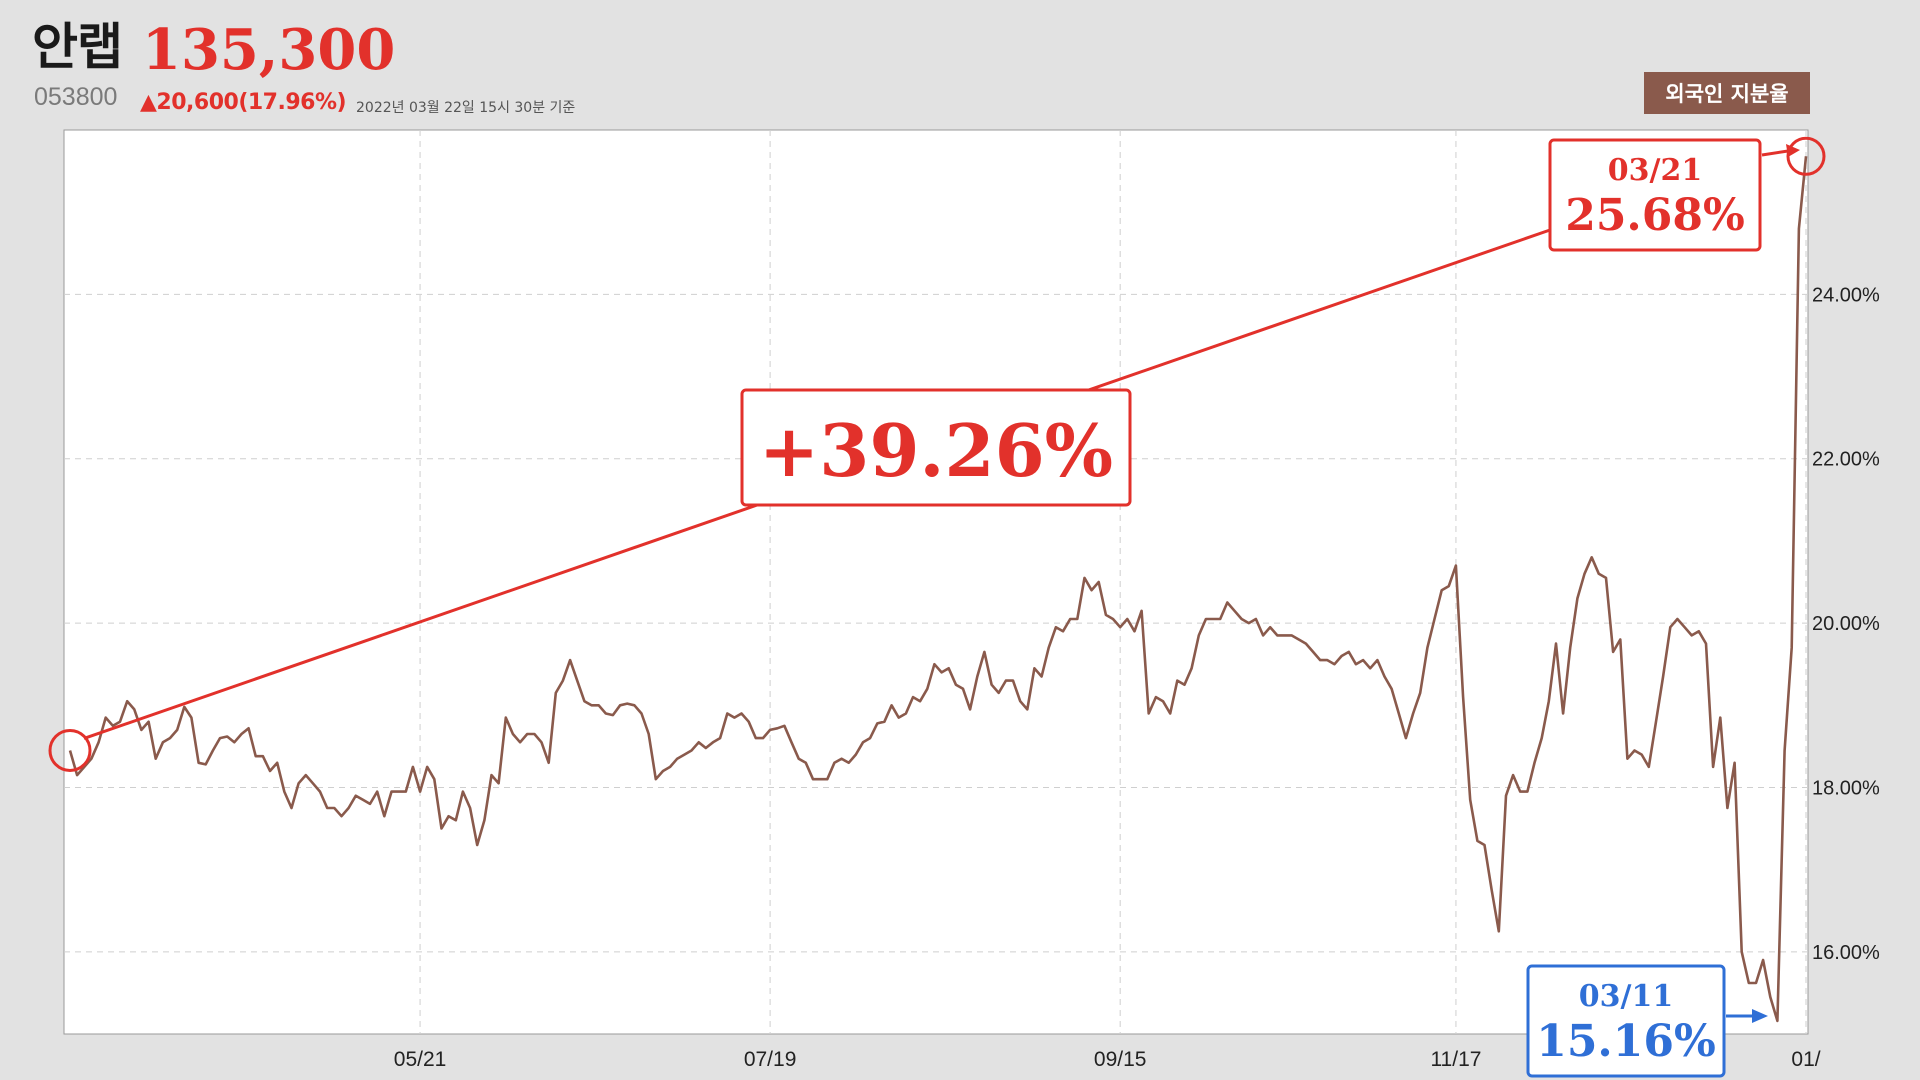 Image resolution: width=1920 pixels, height=1080 pixels. What do you see at coordinates (1727, 93) in the screenshot?
I see `series-label-badge: 외국인 지분율` at bounding box center [1727, 93].